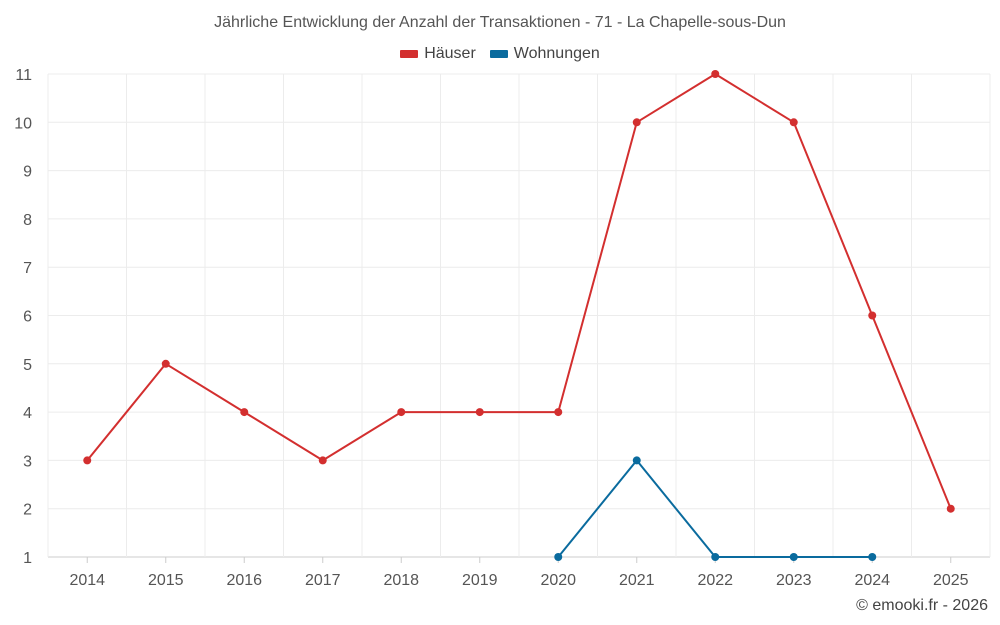 The image size is (1000, 625). I want to click on credit-text: © emooki.fr - 2026, so click(922, 605).